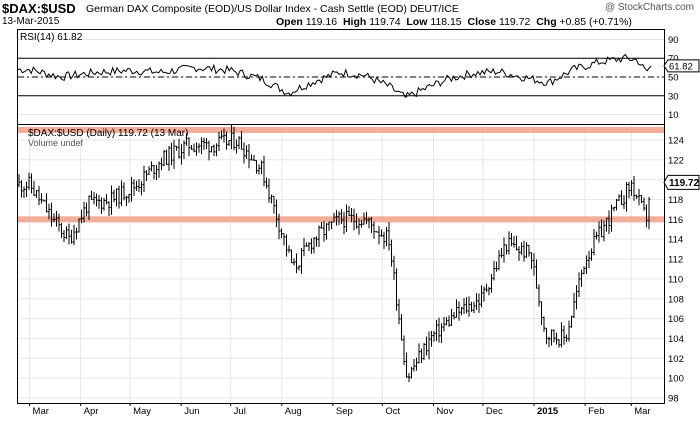 The height and width of the screenshot is (421, 700). I want to click on date-tick-label: Jun, so click(191, 411).